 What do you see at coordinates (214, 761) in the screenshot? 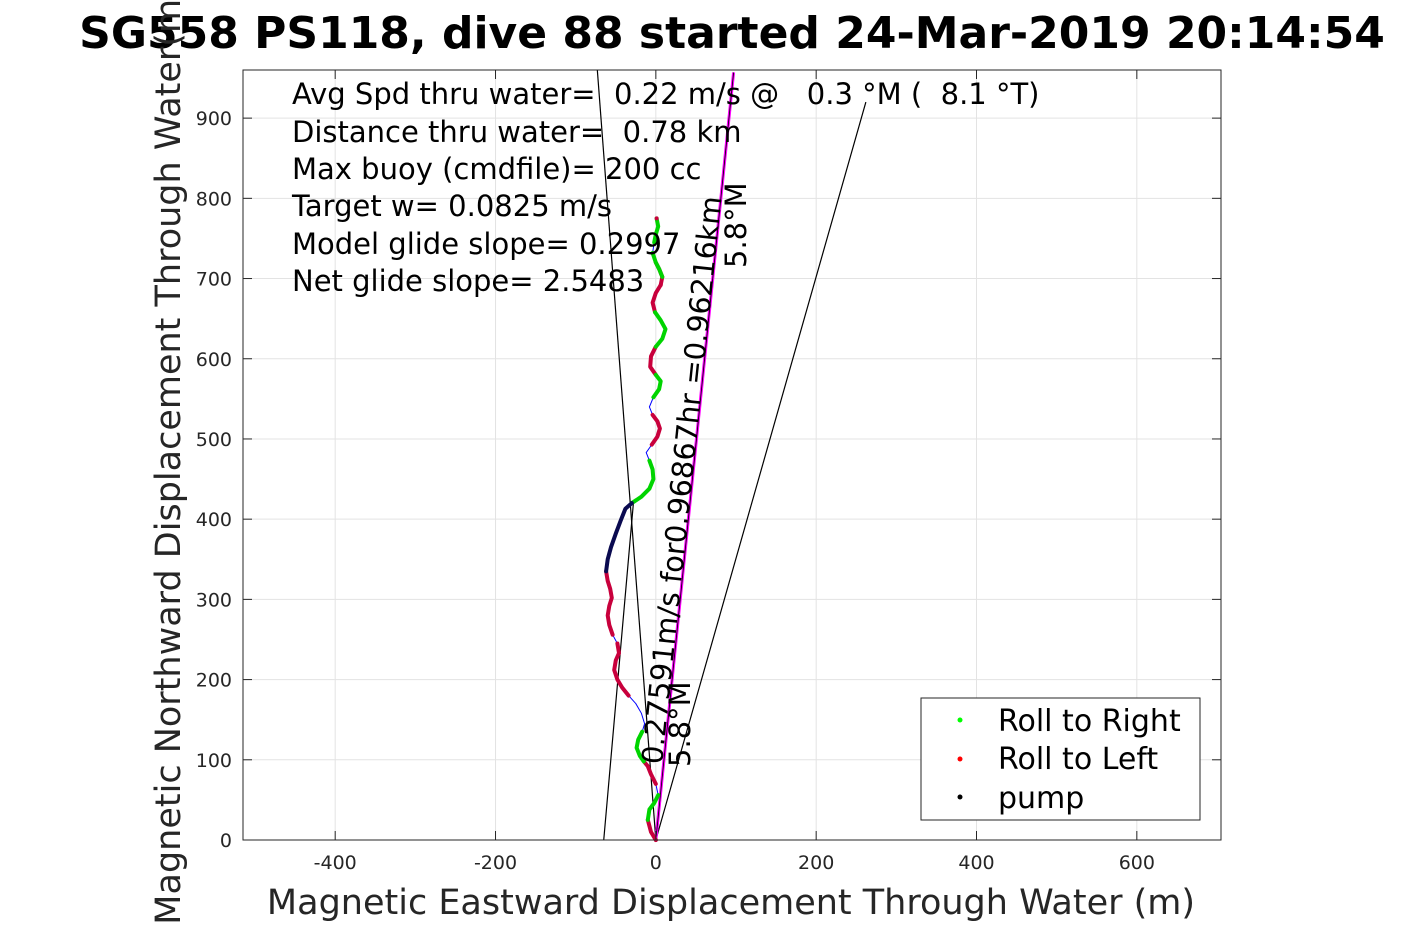
I see `y-tick-label: 100` at bounding box center [214, 761].